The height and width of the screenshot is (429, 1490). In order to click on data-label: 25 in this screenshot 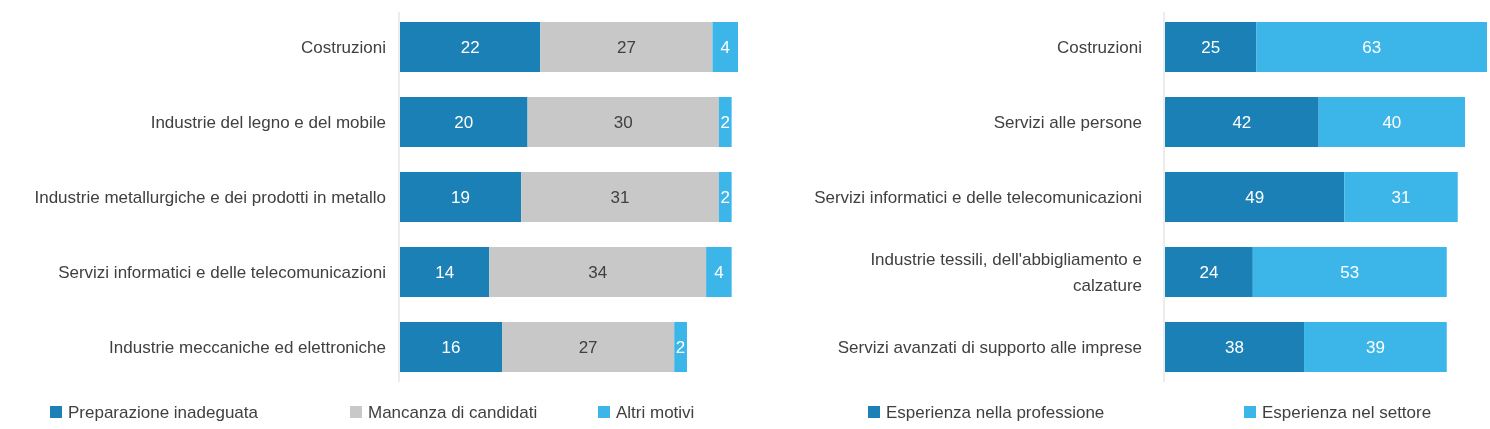, I will do `click(1211, 47)`.